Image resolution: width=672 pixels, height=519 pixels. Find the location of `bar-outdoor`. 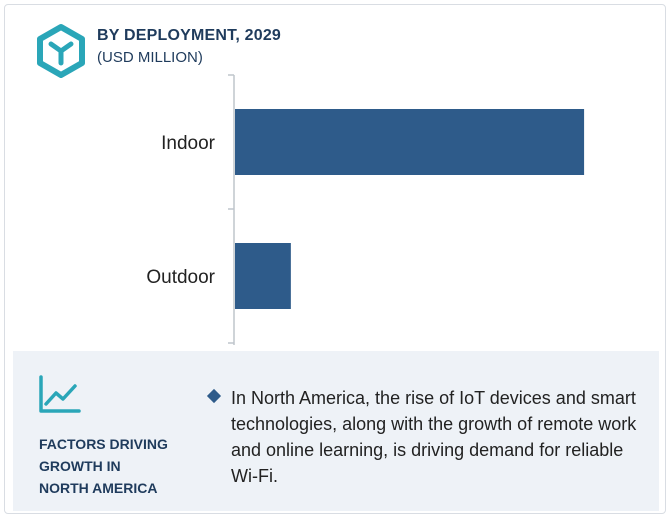

bar-outdoor is located at coordinates (263, 276).